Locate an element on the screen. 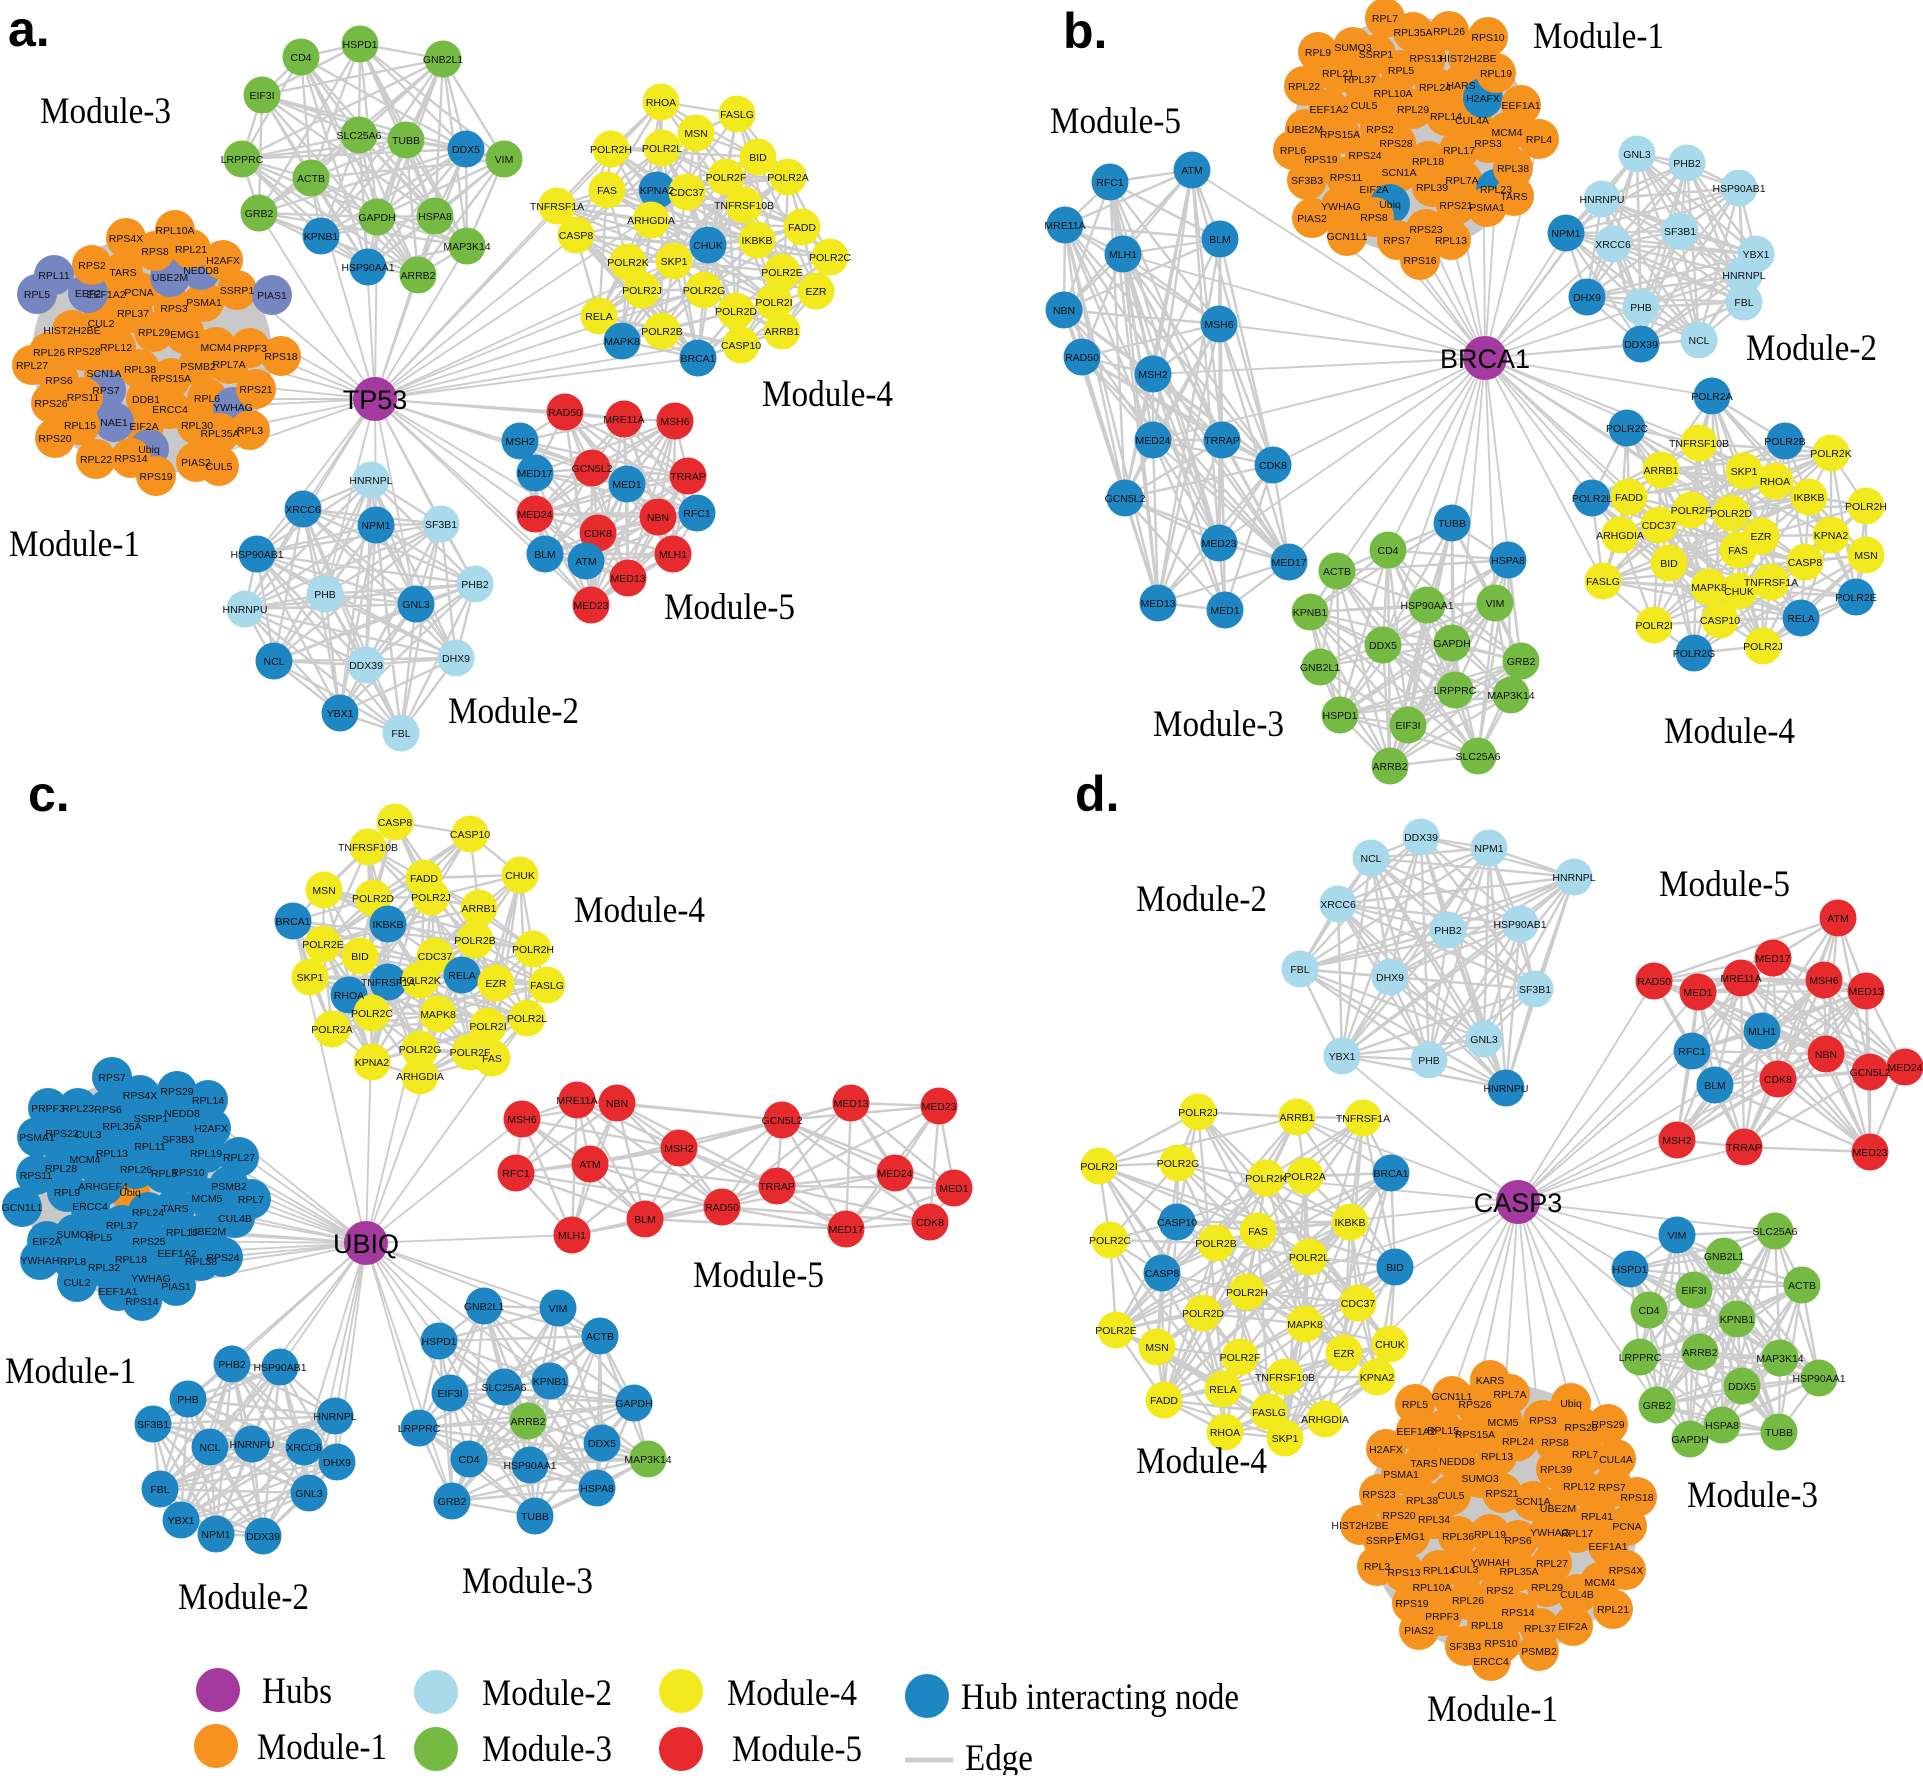 Image resolution: width=1923 pixels, height=1780 pixels. svg-text: ARRB2 is located at coordinates (527, 1422).